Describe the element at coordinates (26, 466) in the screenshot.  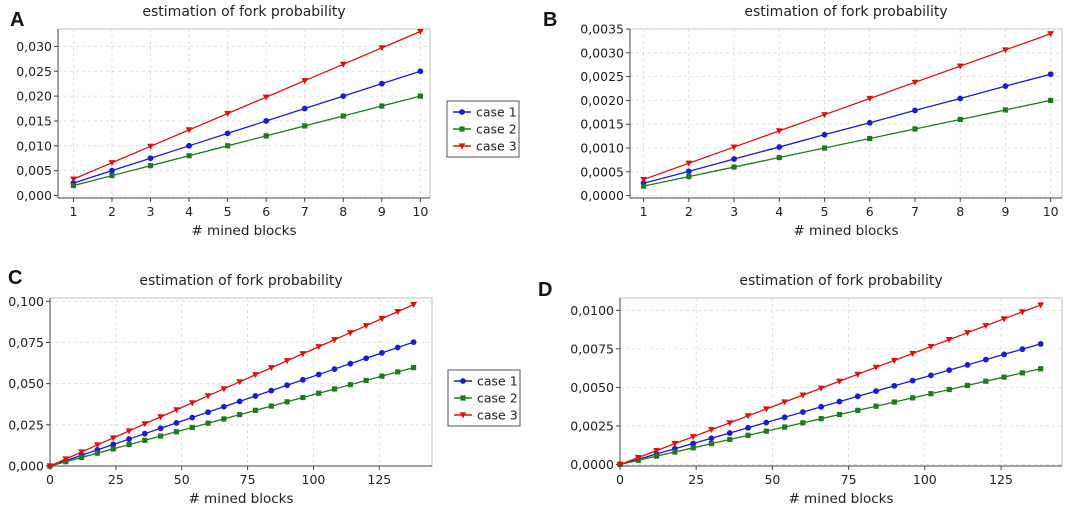
I see `y-tick-label: 0,000` at that location.